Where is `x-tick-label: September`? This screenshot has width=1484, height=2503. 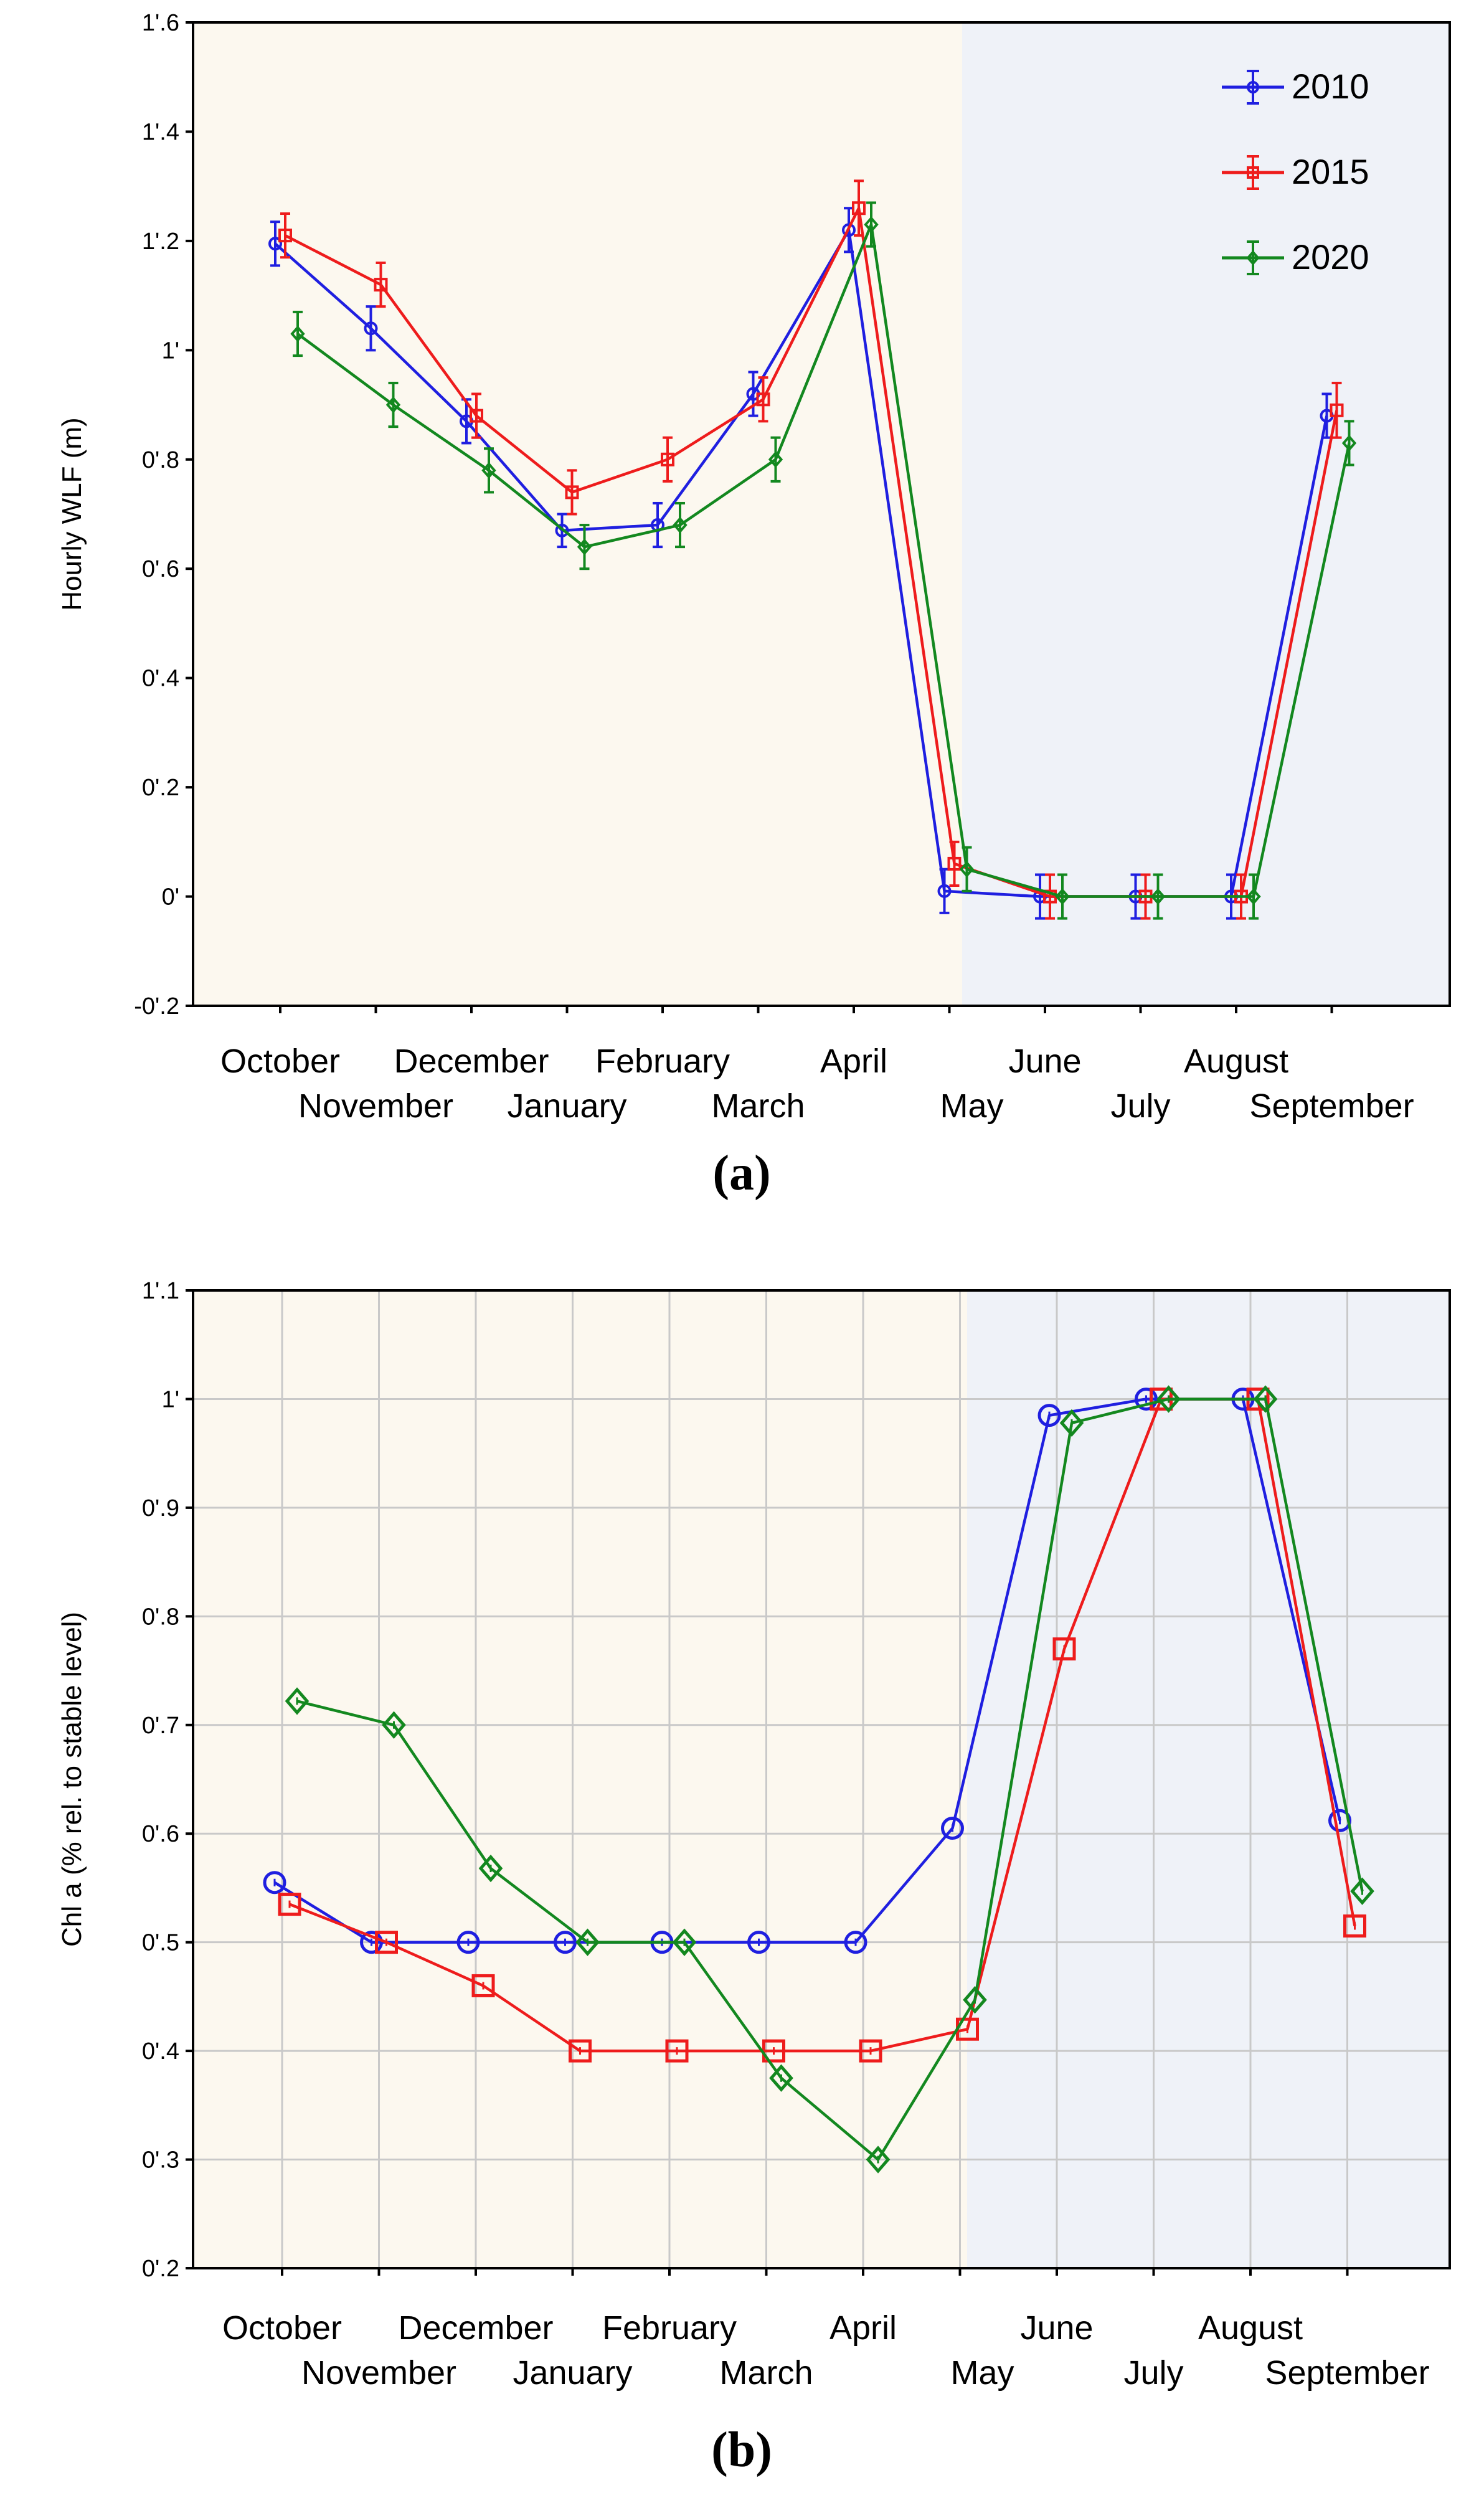
x-tick-label: September is located at coordinates (1347, 2373).